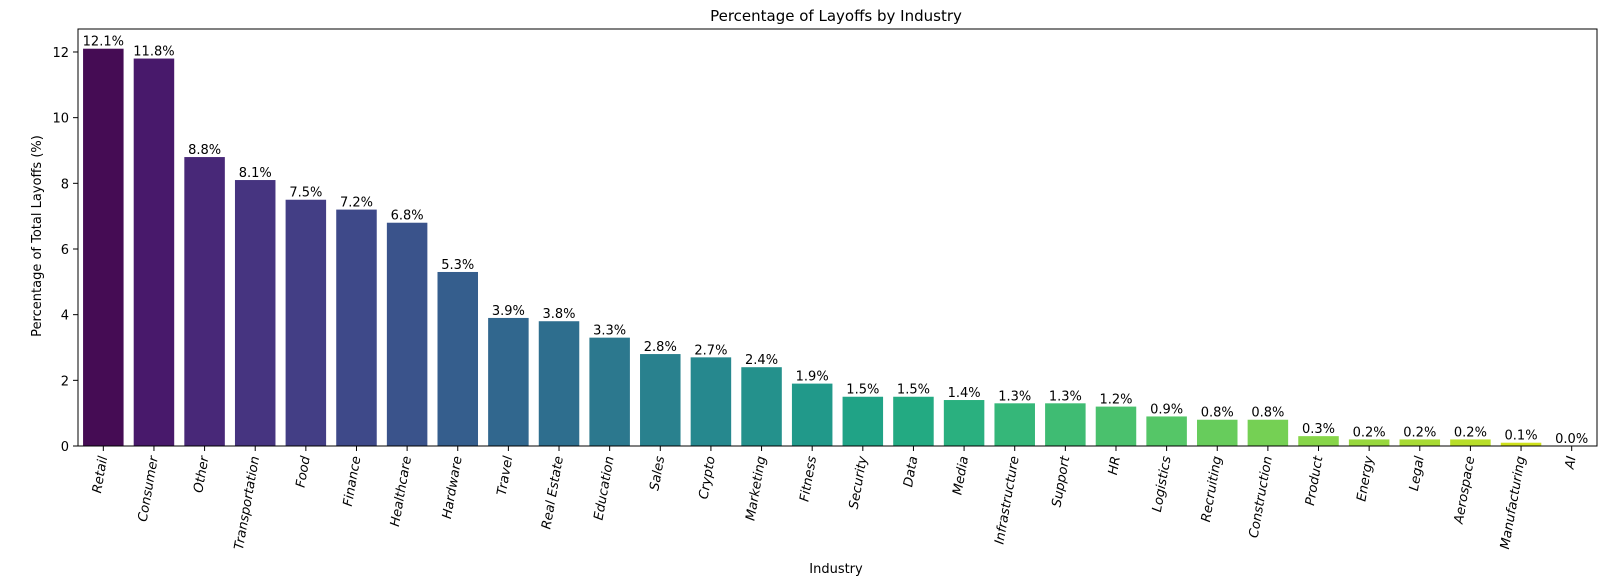 The width and height of the screenshot is (1620, 588). I want to click on value-label: 0.9%, so click(1166, 409).